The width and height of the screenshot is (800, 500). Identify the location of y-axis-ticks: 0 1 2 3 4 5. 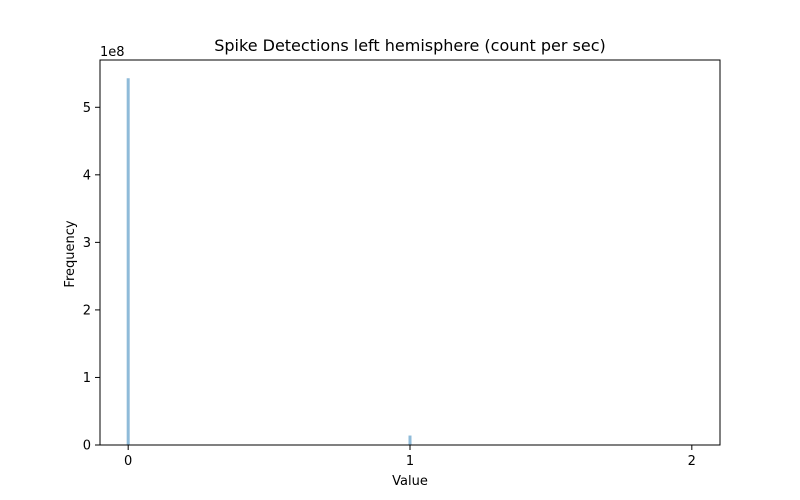
(91, 277).